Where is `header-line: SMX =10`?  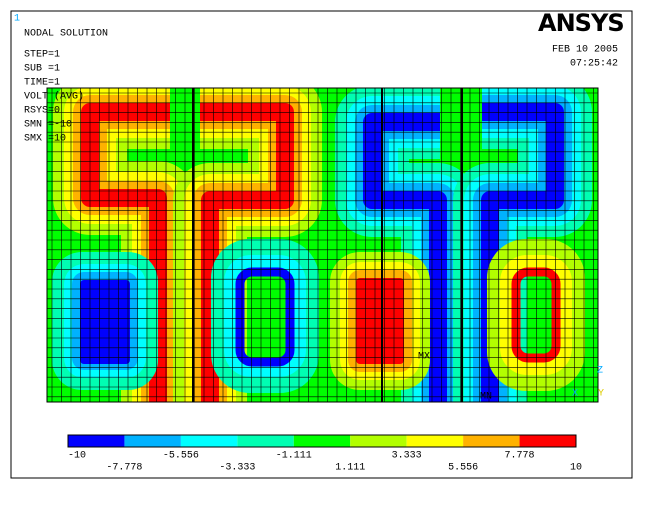 header-line: SMX =10 is located at coordinates (45, 139).